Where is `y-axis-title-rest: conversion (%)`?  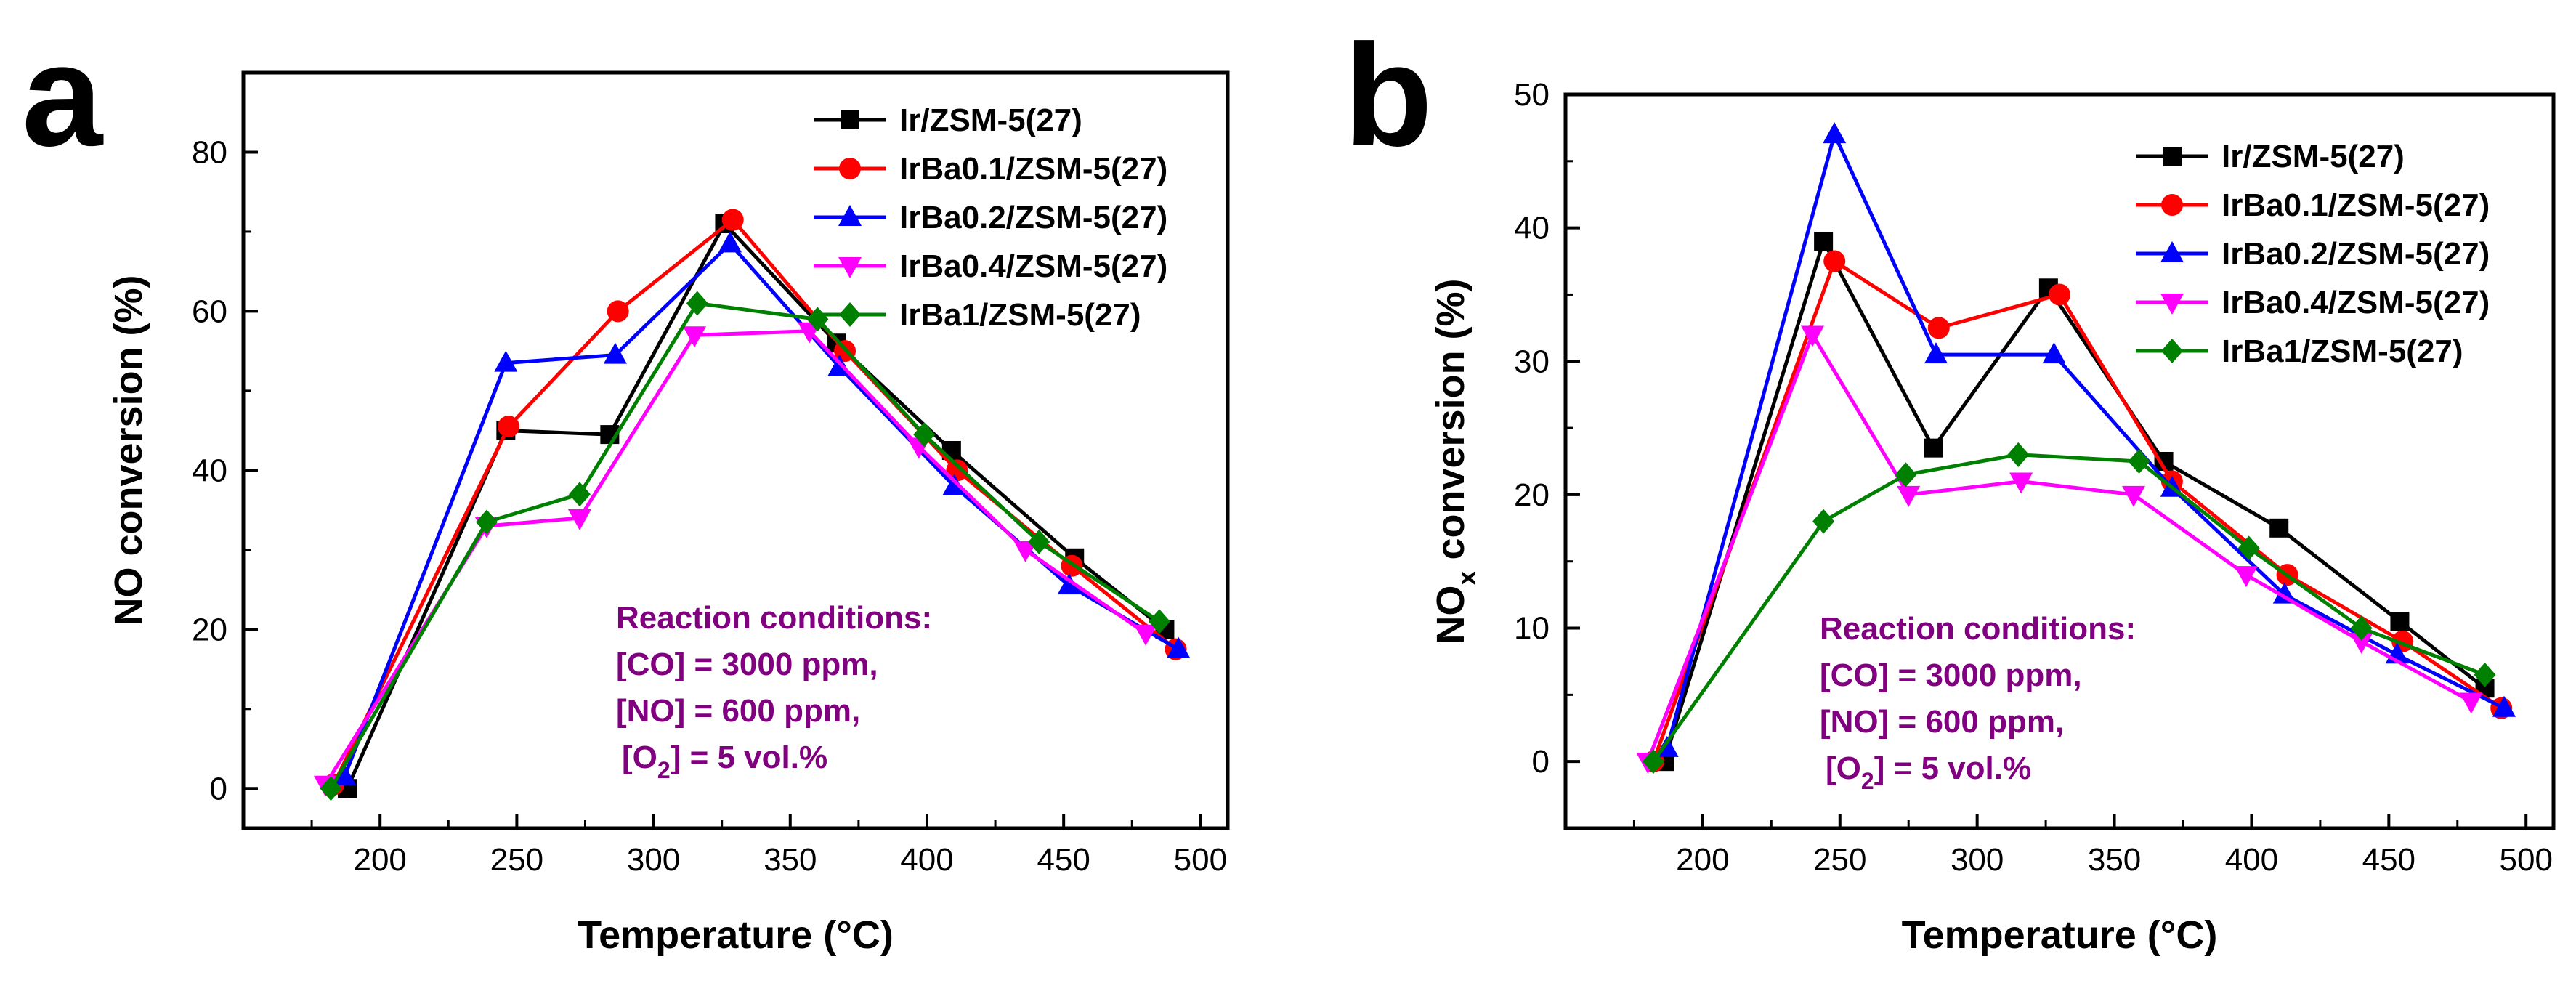
y-axis-title-rest: conversion (%) is located at coordinates (1451, 424).